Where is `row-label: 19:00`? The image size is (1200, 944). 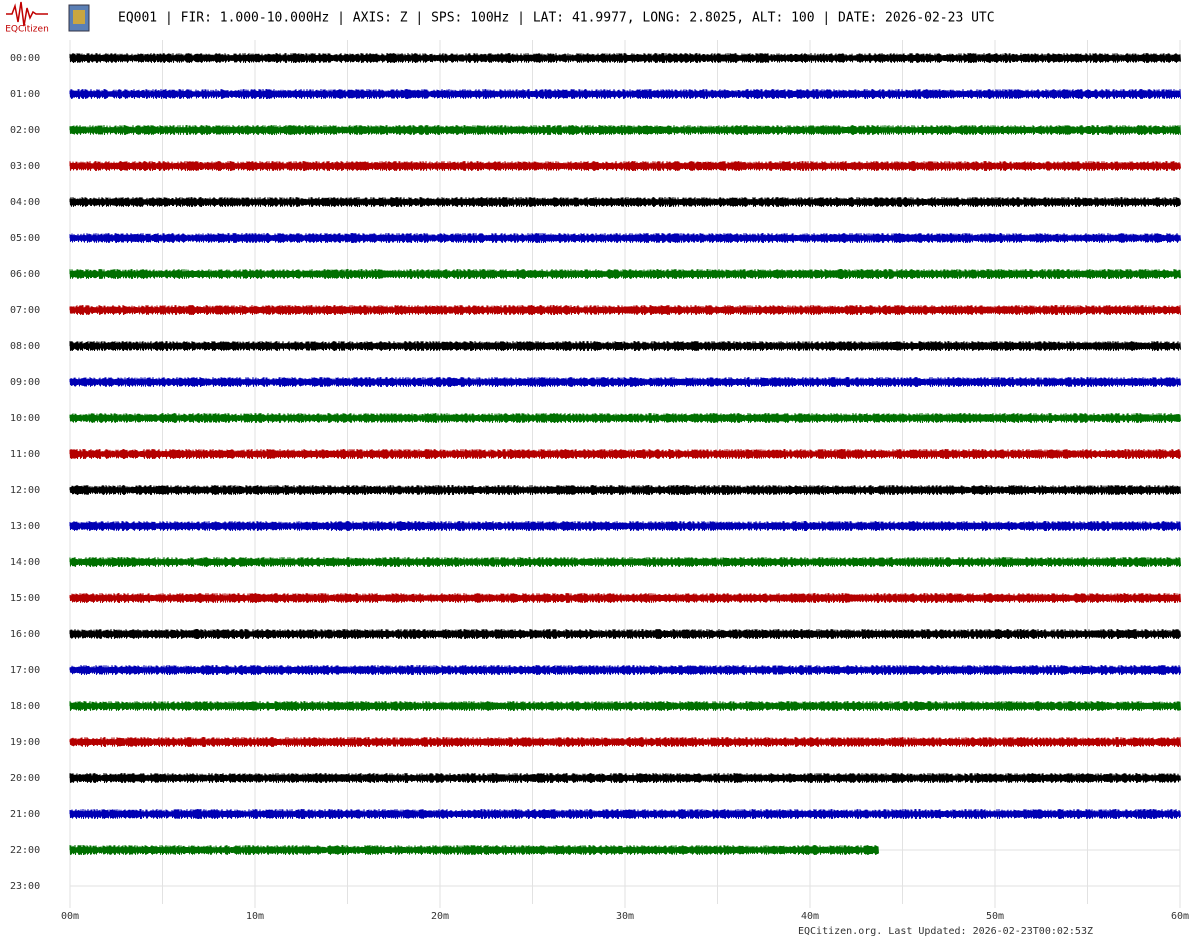
row-label: 19:00 is located at coordinates (25, 742).